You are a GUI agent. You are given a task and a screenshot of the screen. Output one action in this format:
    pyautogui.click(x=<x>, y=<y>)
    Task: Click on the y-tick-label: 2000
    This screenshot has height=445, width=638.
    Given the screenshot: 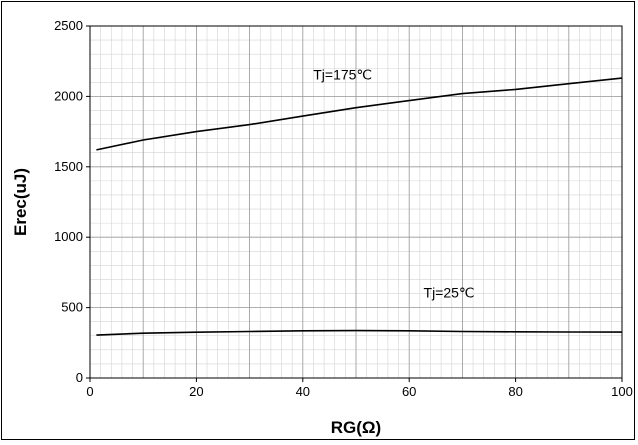 What is the action you would take?
    pyautogui.click(x=68, y=95)
    